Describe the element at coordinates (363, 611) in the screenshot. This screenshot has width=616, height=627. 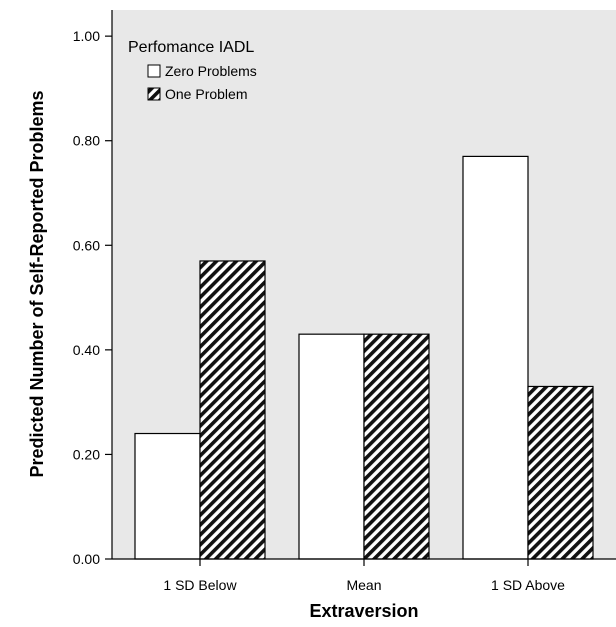
I see `x-axis-title: Extraversion` at that location.